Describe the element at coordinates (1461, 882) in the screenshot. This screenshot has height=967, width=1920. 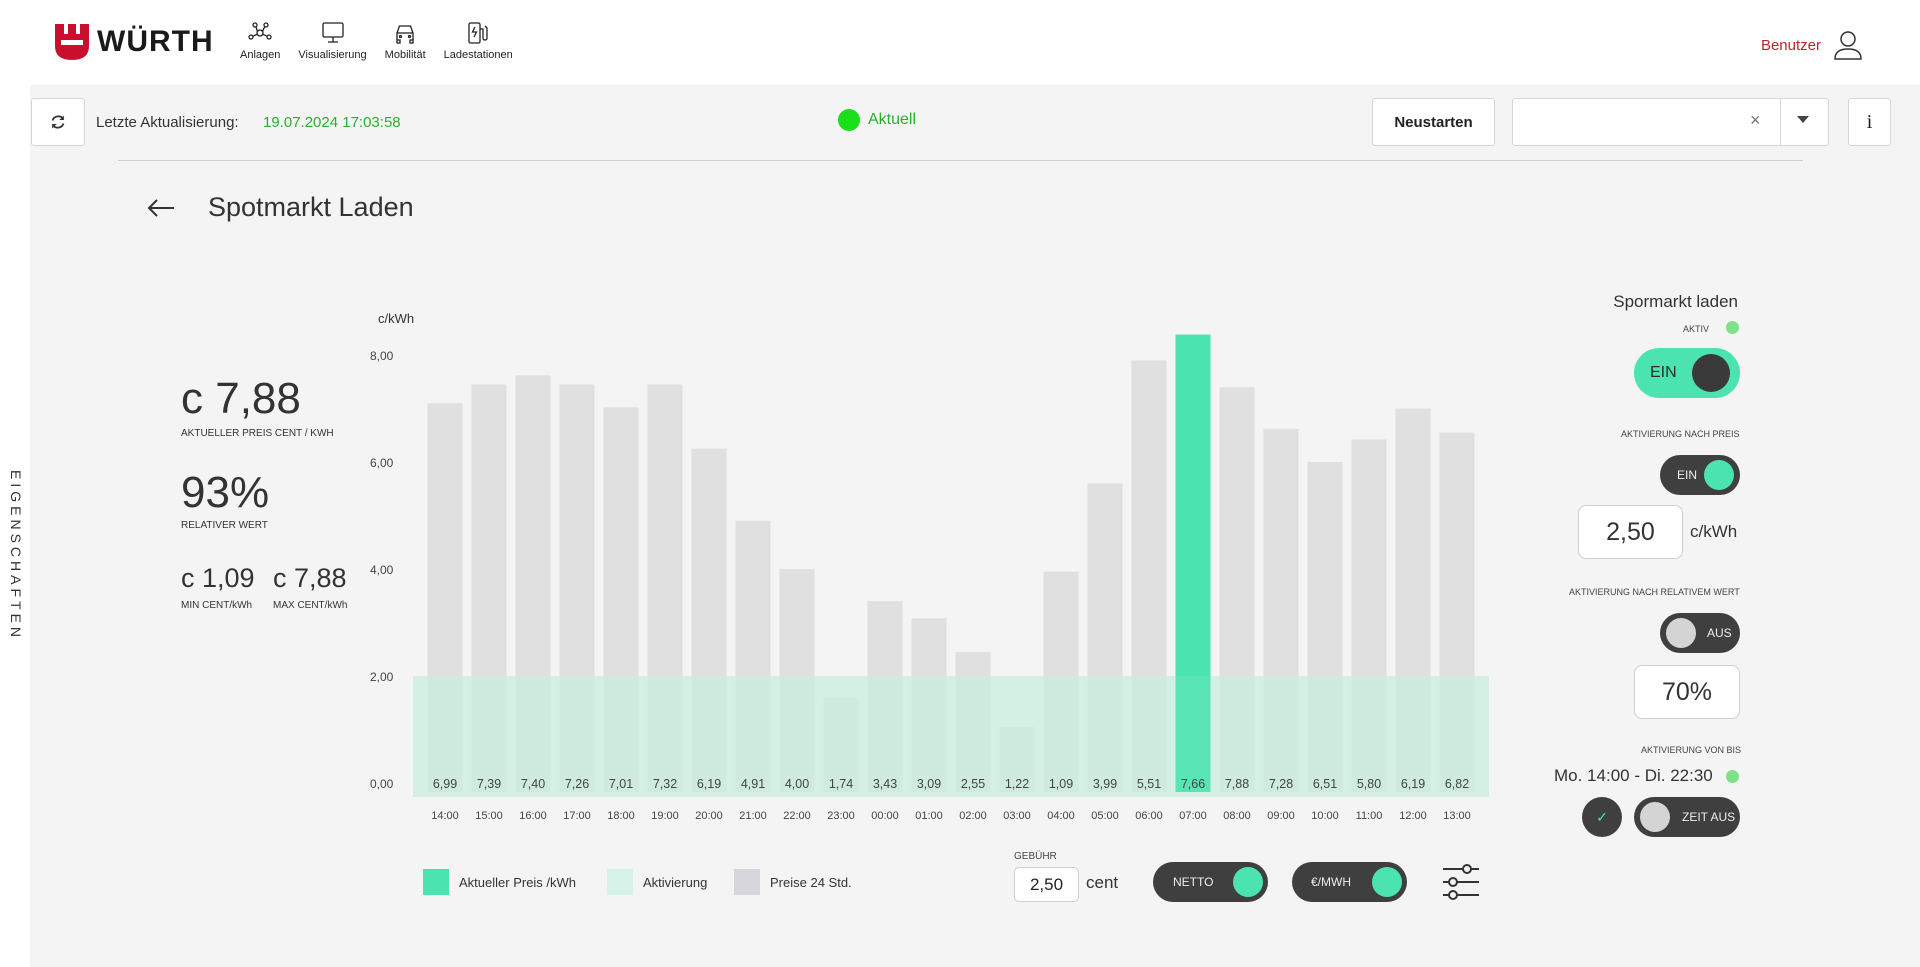
I see `filter-settings-icon` at that location.